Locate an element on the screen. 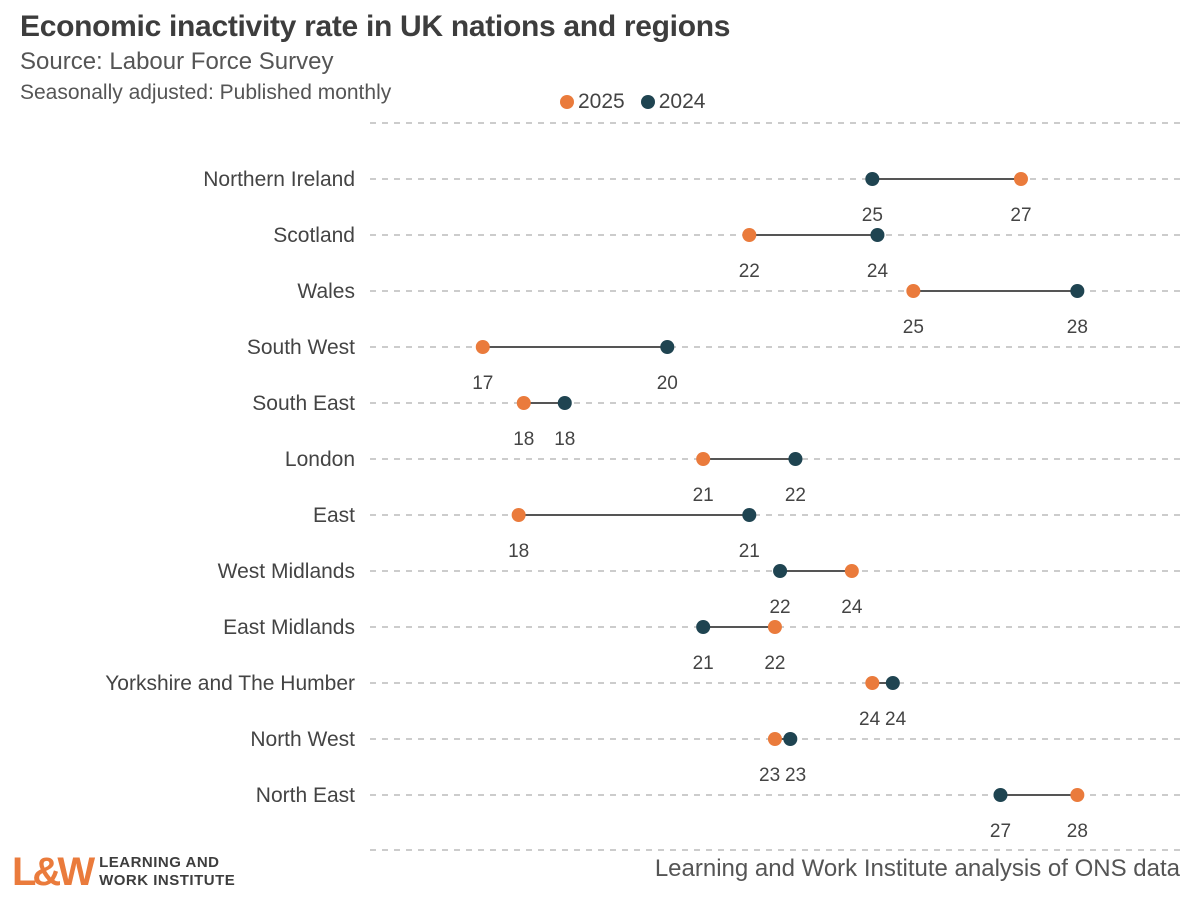  point-2024-yorkshire-and-the-humber is located at coordinates (892, 683).